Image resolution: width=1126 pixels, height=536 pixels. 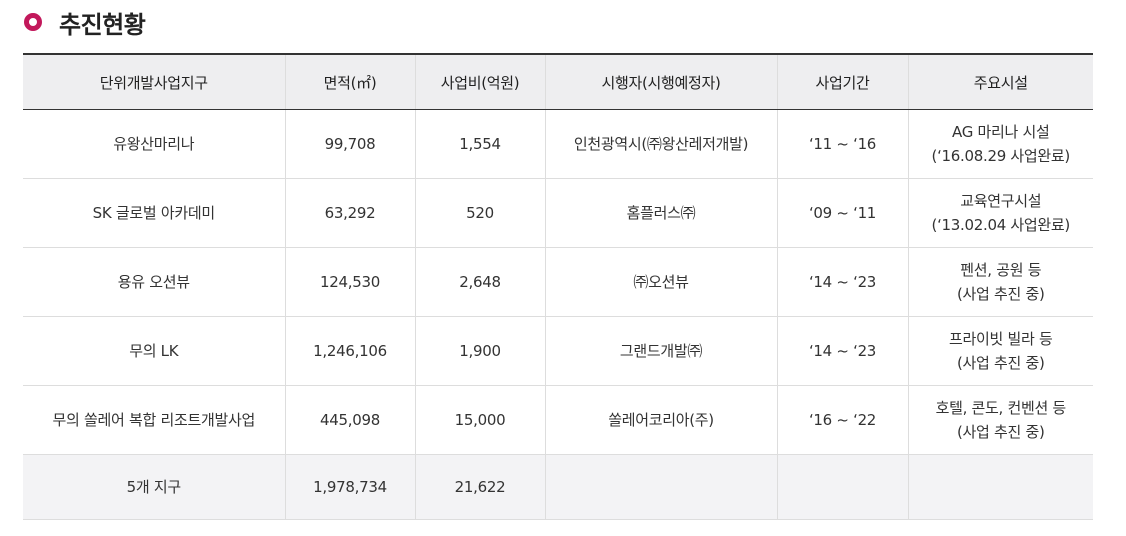 I want to click on cell-cost: 520, so click(x=479, y=213).